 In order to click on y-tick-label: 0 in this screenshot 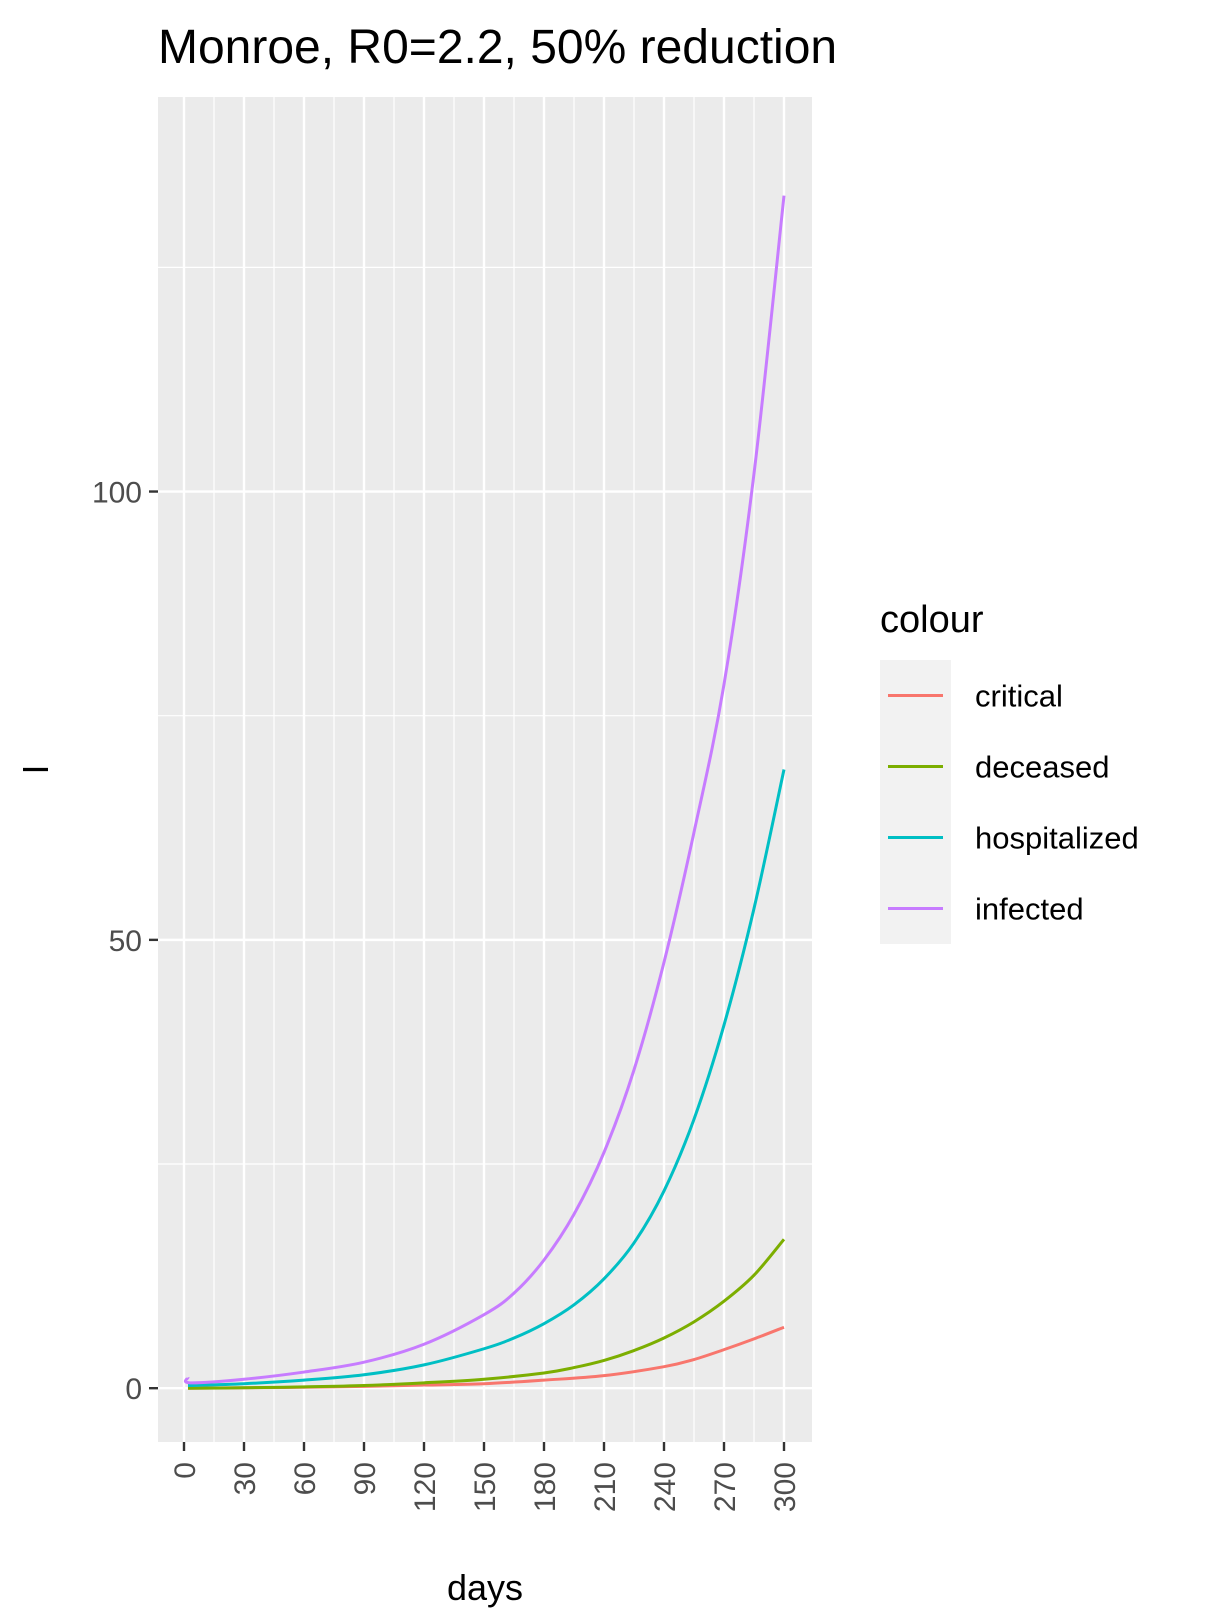, I will do `click(133, 1389)`.